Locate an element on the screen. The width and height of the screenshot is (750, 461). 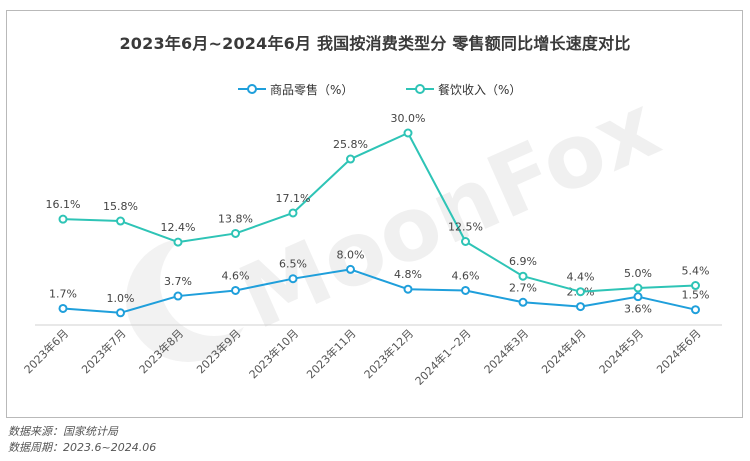
data-label-catering: 16.1% is located at coordinates (63, 204).